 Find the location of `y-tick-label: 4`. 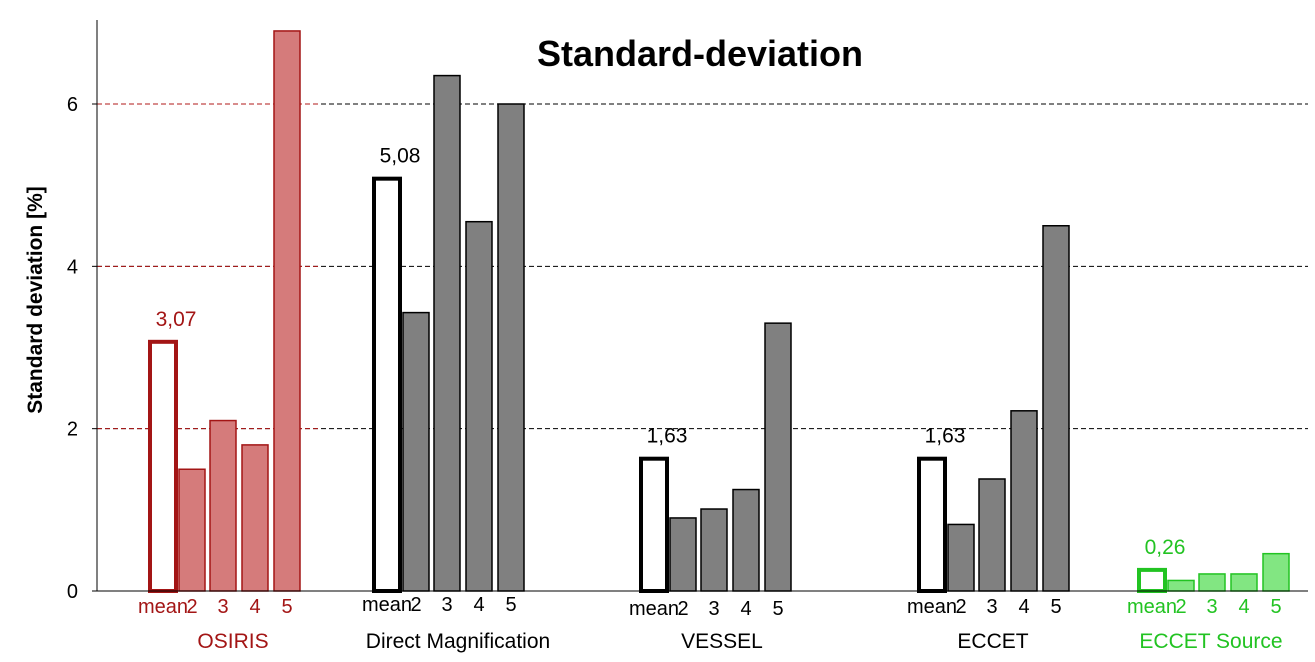

y-tick-label: 4 is located at coordinates (72, 267).